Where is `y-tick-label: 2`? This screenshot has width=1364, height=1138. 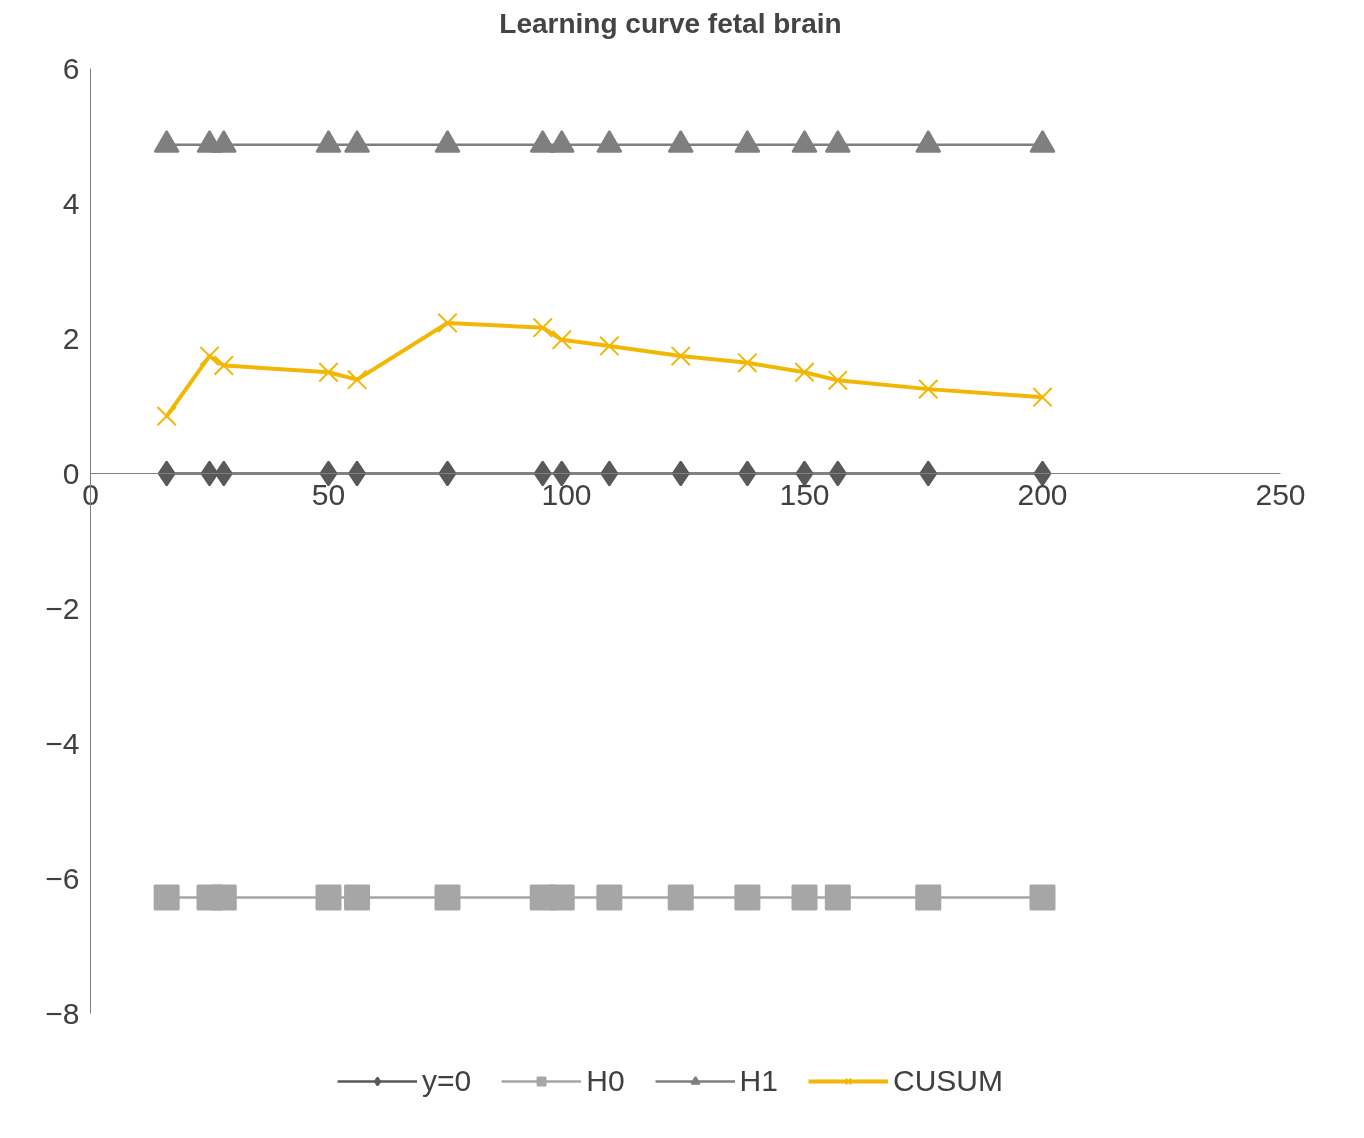
y-tick-label: 2 is located at coordinates (71, 338).